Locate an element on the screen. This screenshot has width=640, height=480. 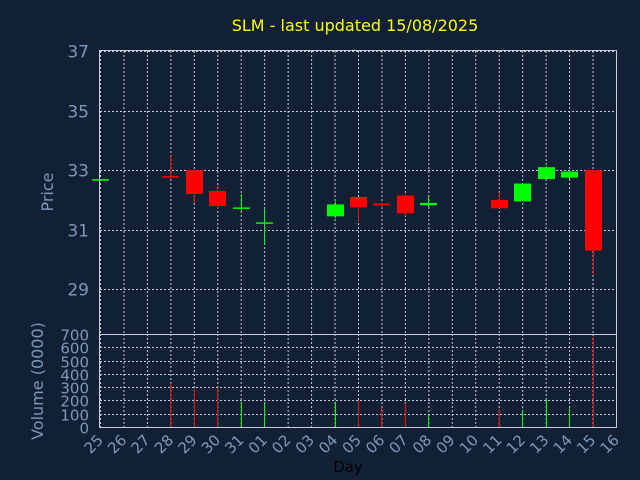
volume-axis-label: Volume (0000) is located at coordinates (37, 381).